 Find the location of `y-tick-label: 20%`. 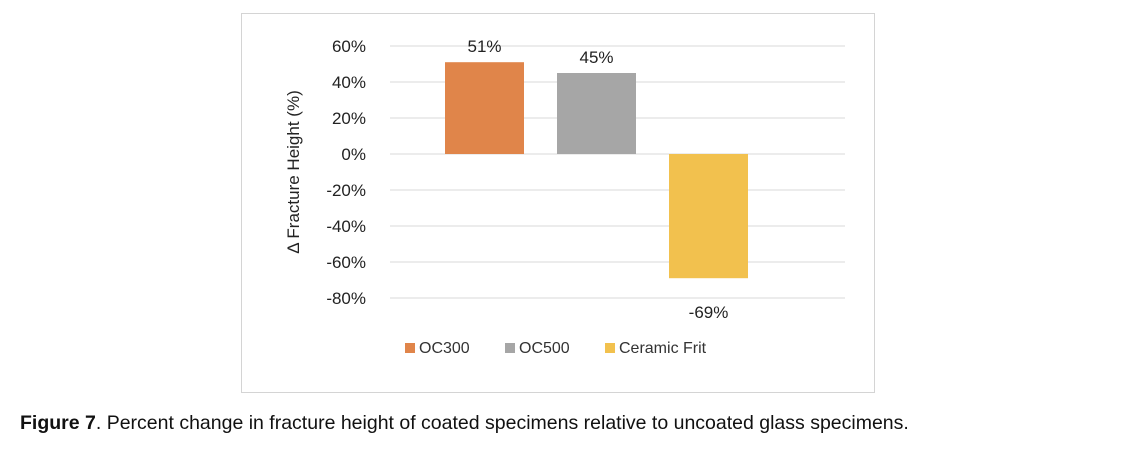

y-tick-label: 20% is located at coordinates (349, 118).